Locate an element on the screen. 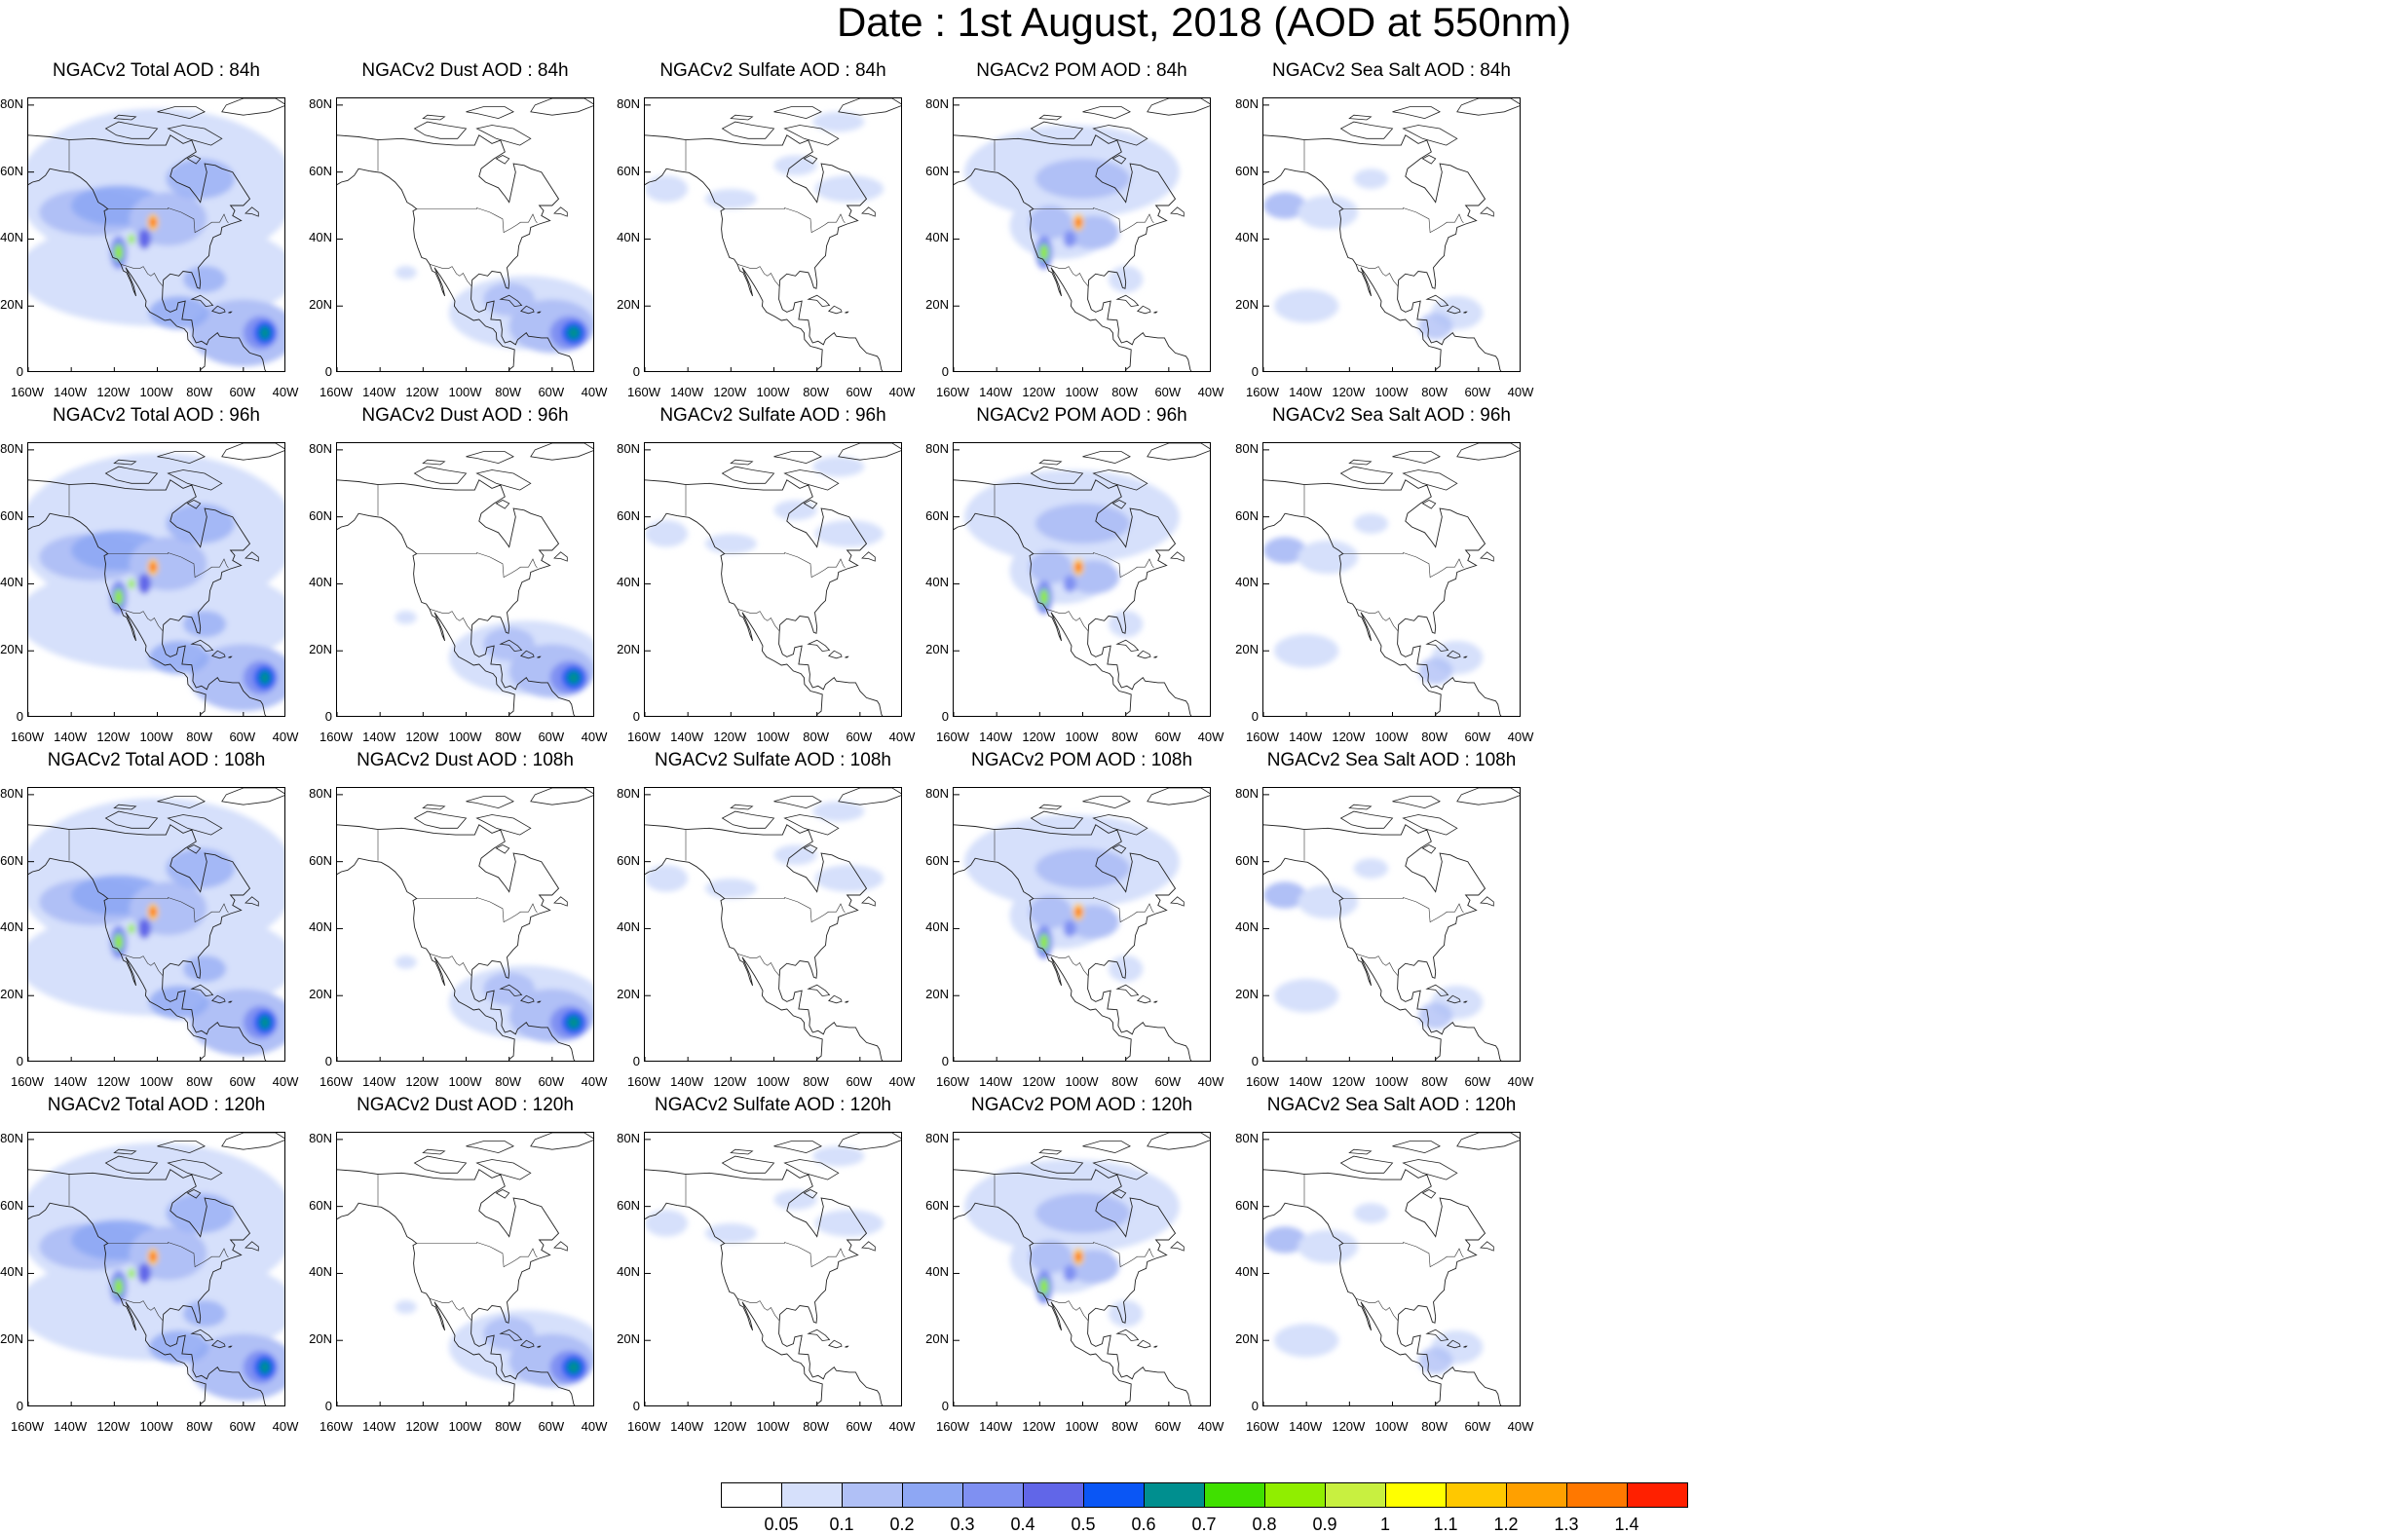  x-tick-label: 40W is located at coordinates (902, 1081).